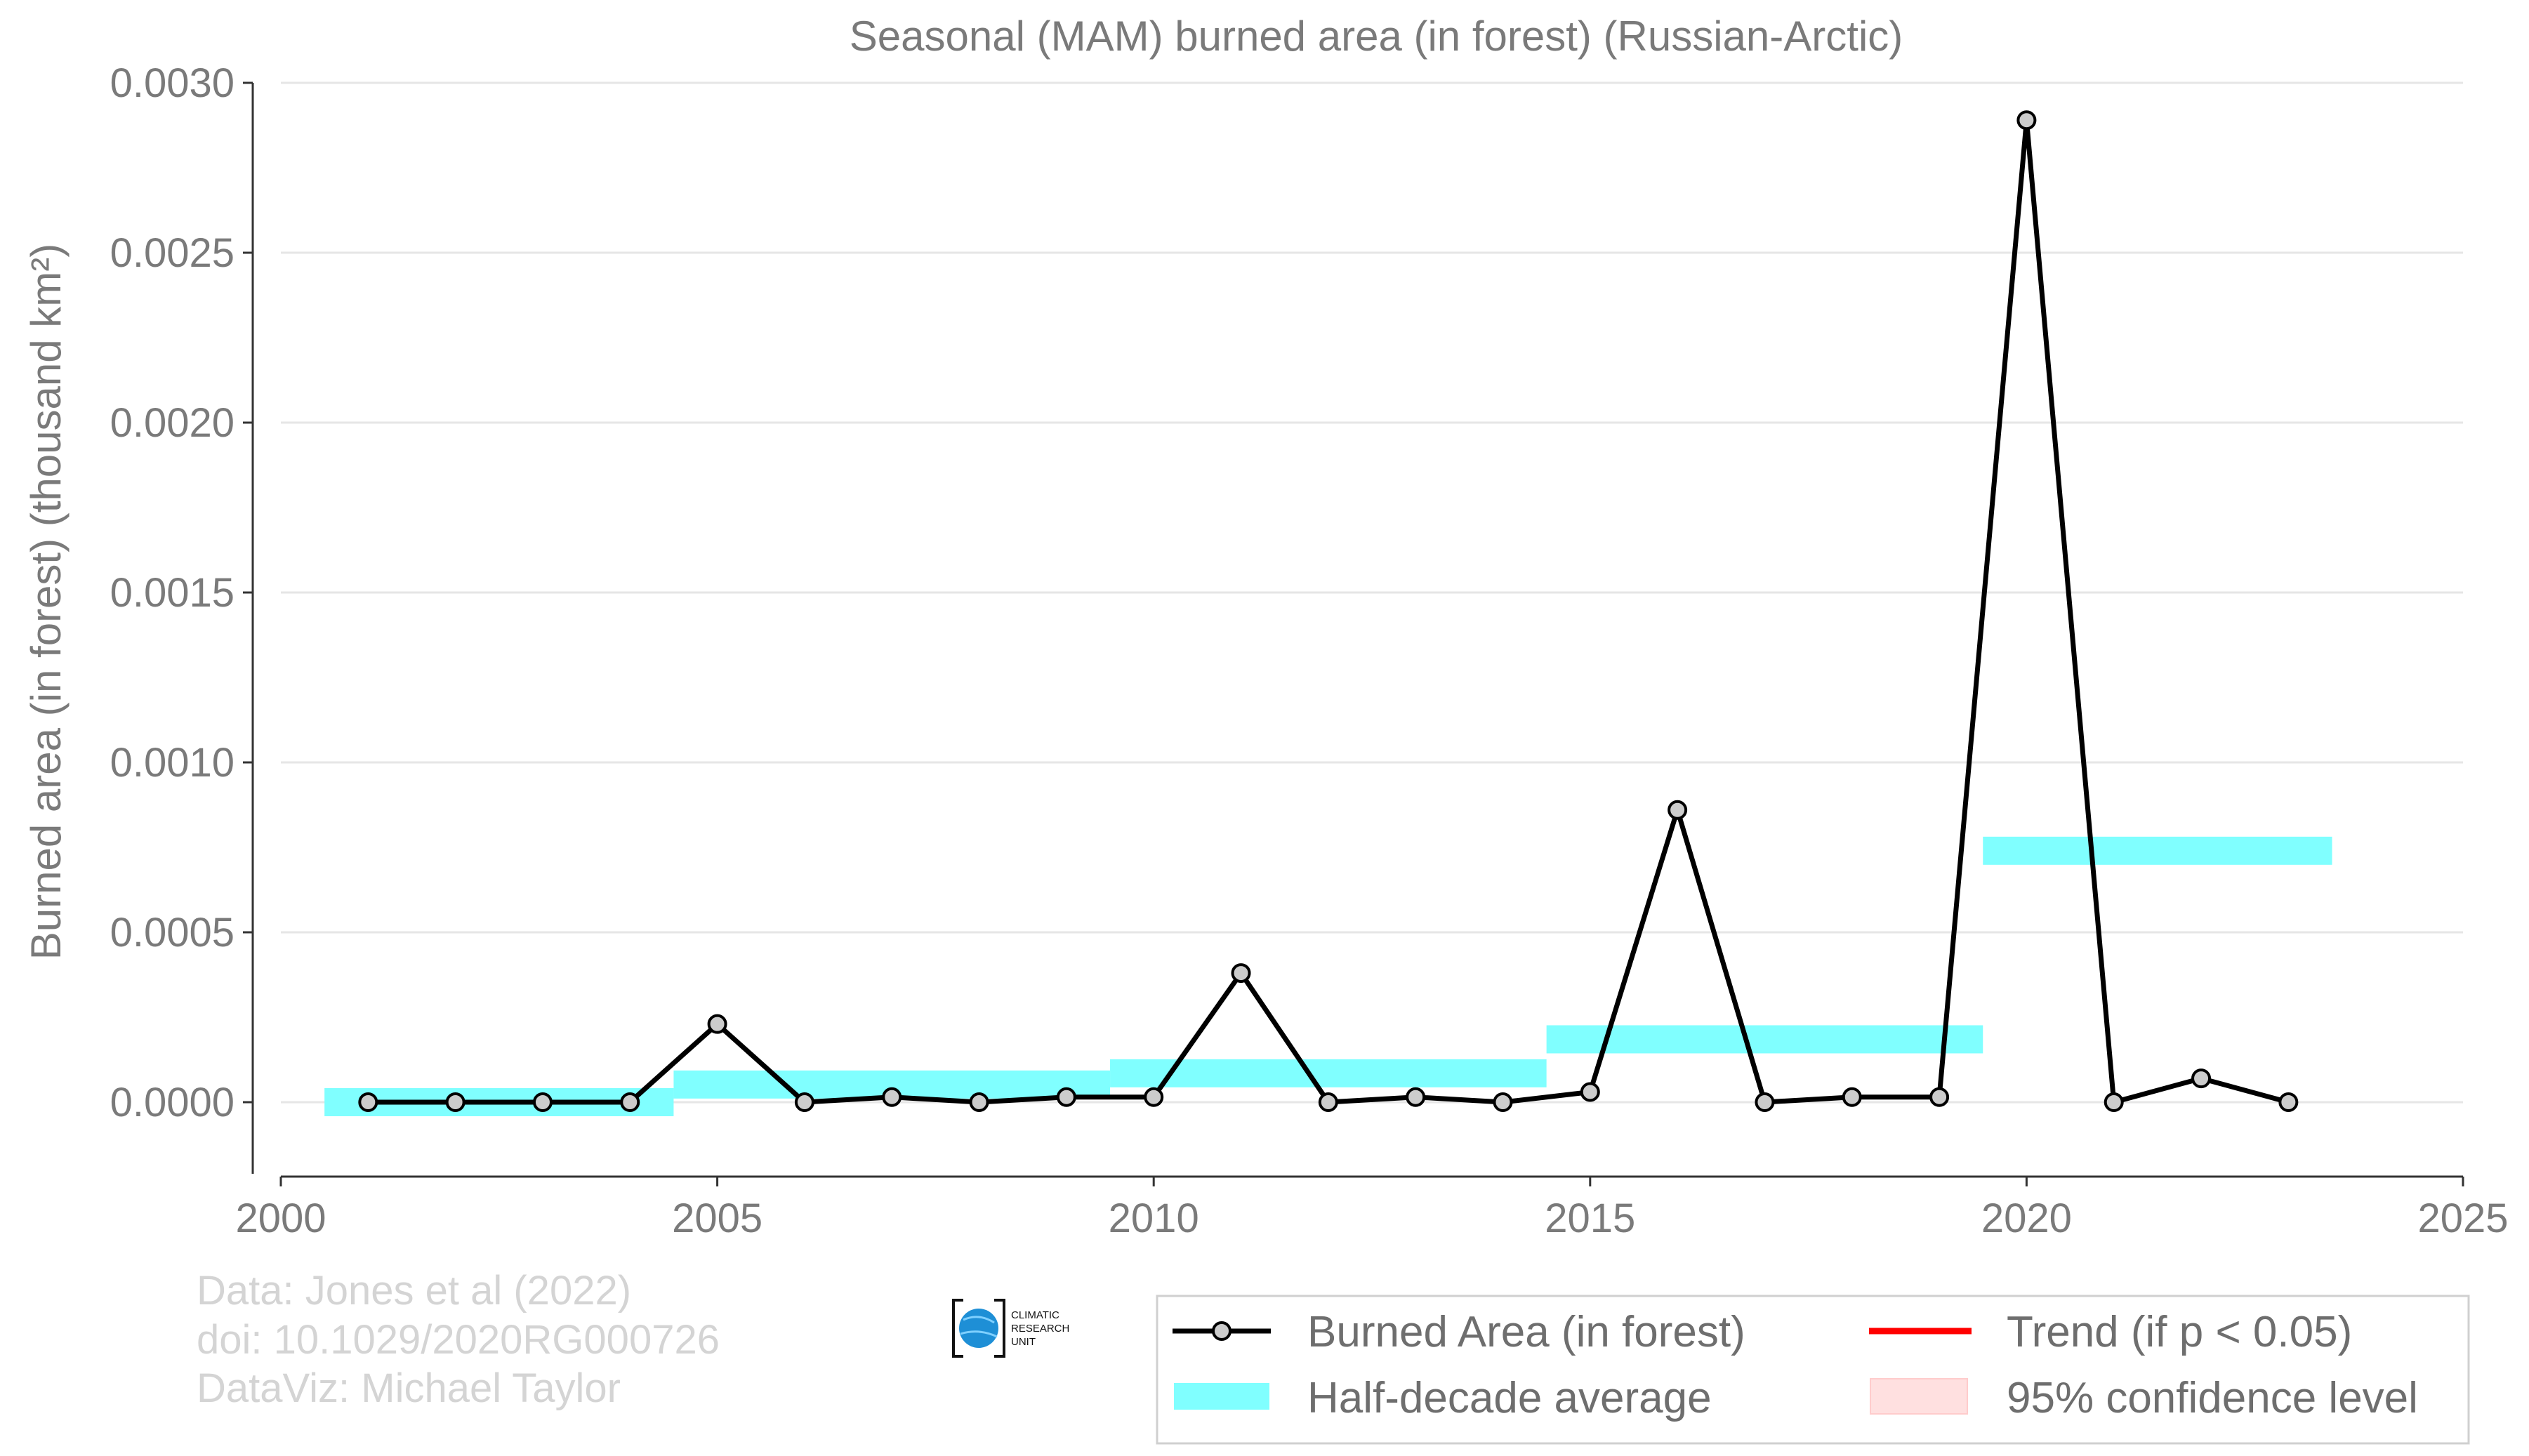  Describe the element at coordinates (1023, 1342) in the screenshot. I see `logo-text-3: UNIT` at that location.